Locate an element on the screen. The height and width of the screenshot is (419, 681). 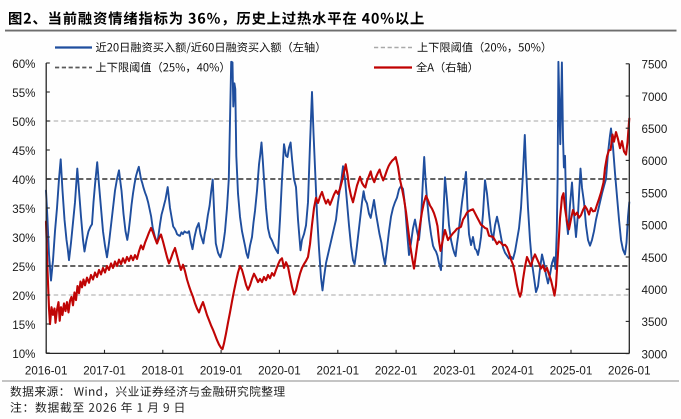
svg-text: 5000 is located at coordinates (655, 226).